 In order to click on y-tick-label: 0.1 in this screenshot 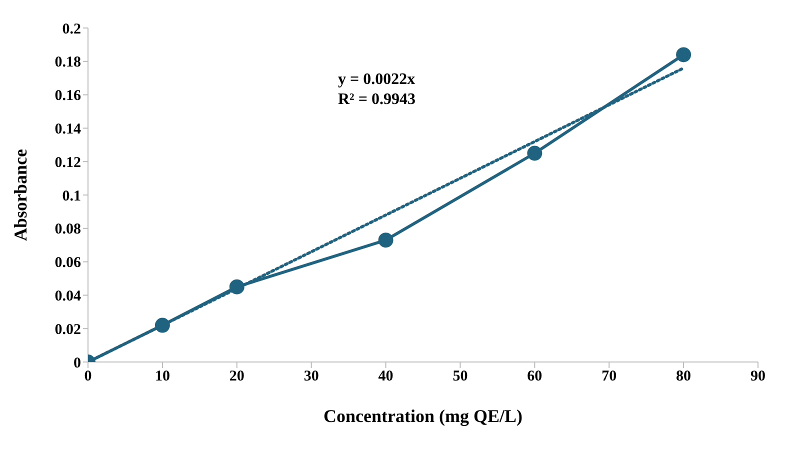, I will do `click(71, 196)`.